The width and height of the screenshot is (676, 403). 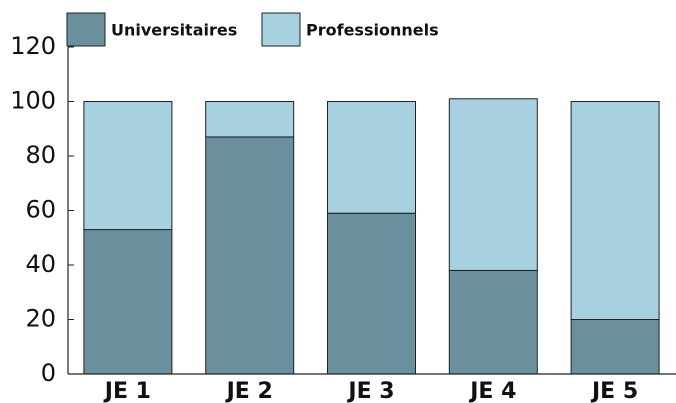 I want to click on y-tick-label: 80, so click(x=40, y=155).